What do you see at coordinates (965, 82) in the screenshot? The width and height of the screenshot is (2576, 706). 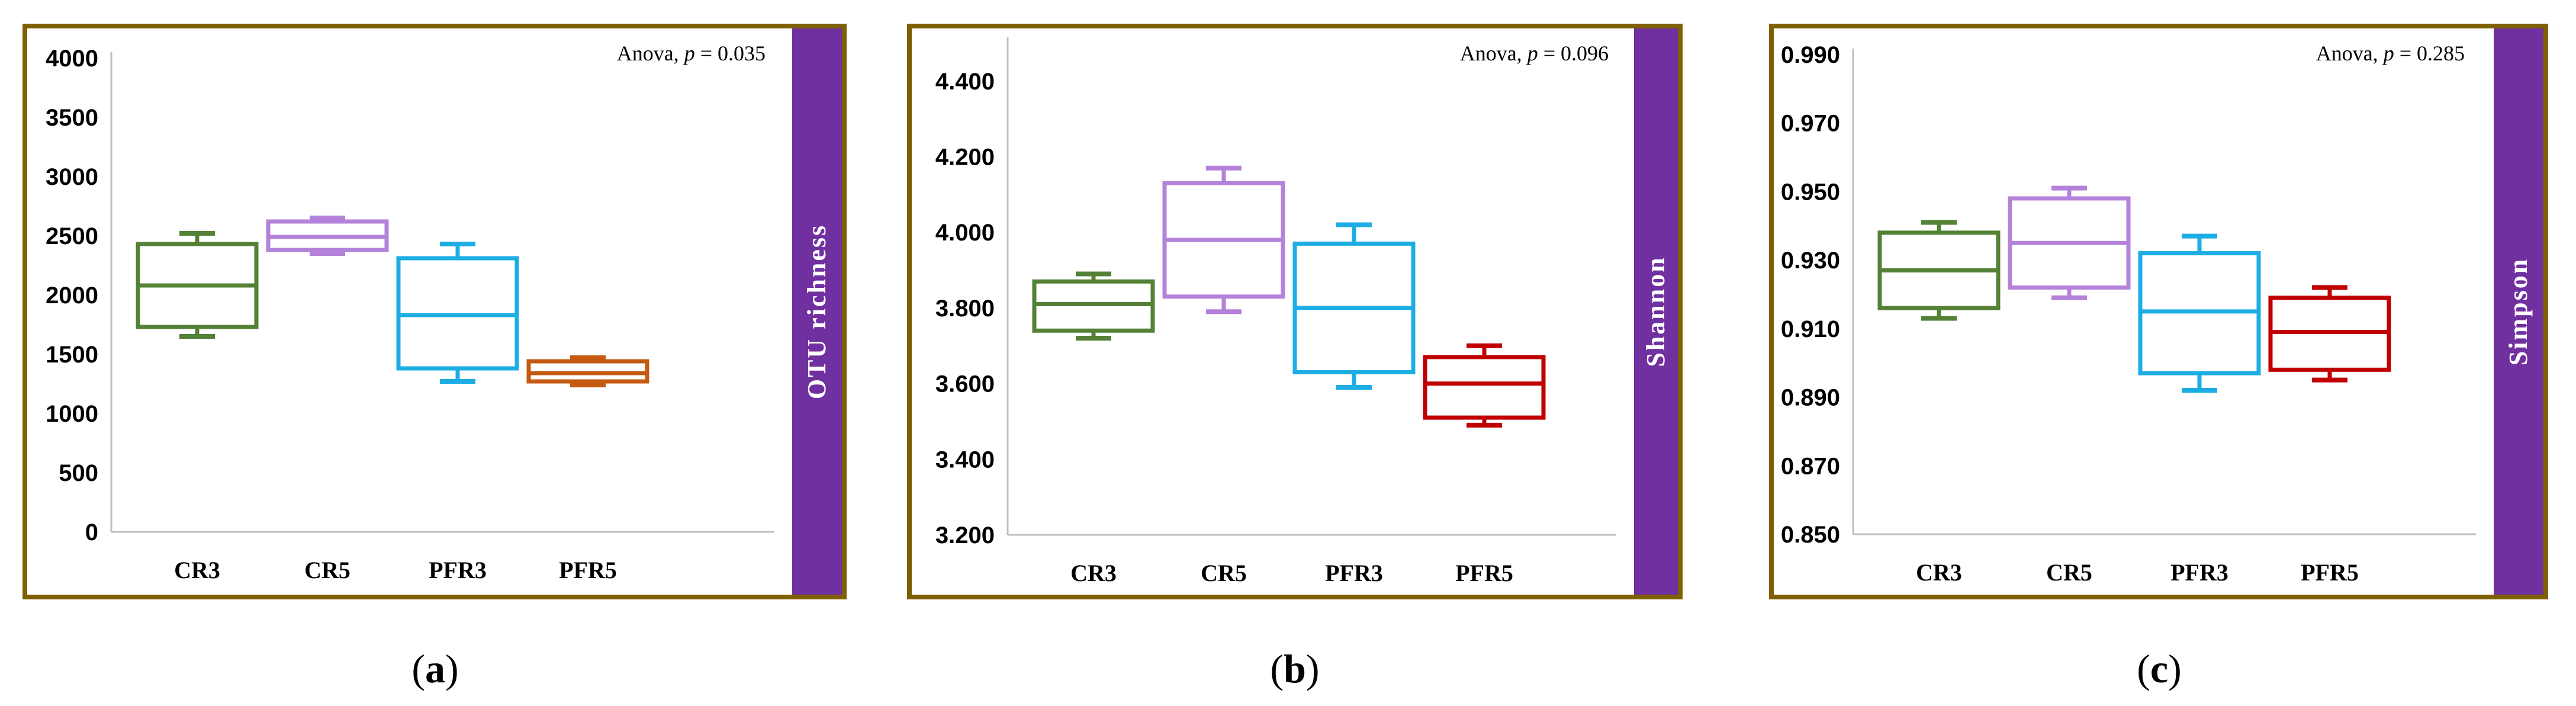 I see `y-tick-label: 4.400` at bounding box center [965, 82].